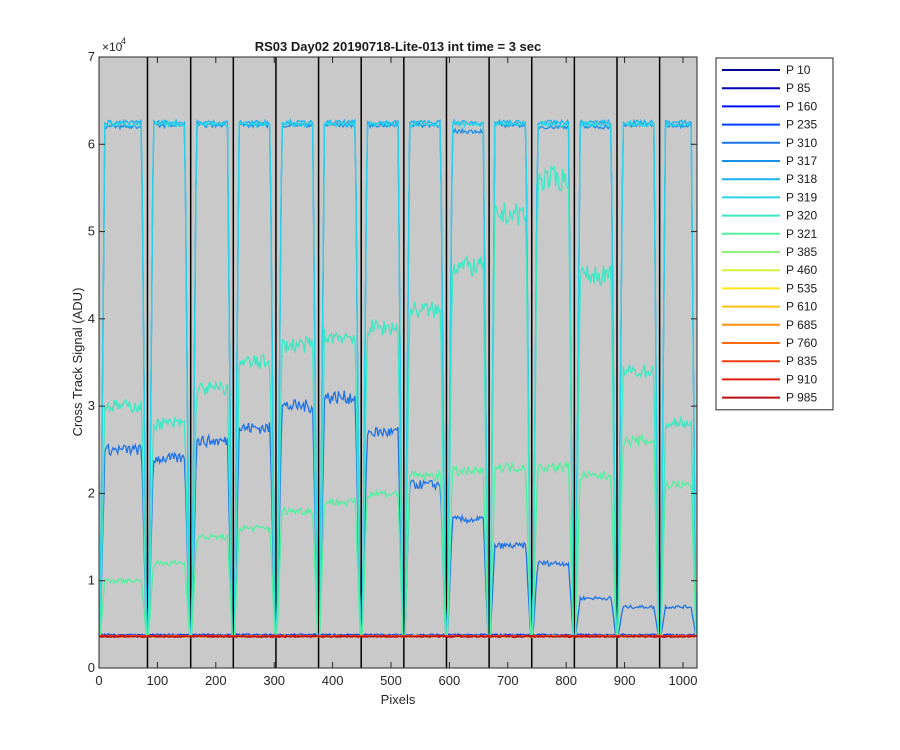 Image resolution: width=900 pixels, height=750 pixels. Describe the element at coordinates (274, 680) in the screenshot. I see `x-tick-label: 300` at that location.